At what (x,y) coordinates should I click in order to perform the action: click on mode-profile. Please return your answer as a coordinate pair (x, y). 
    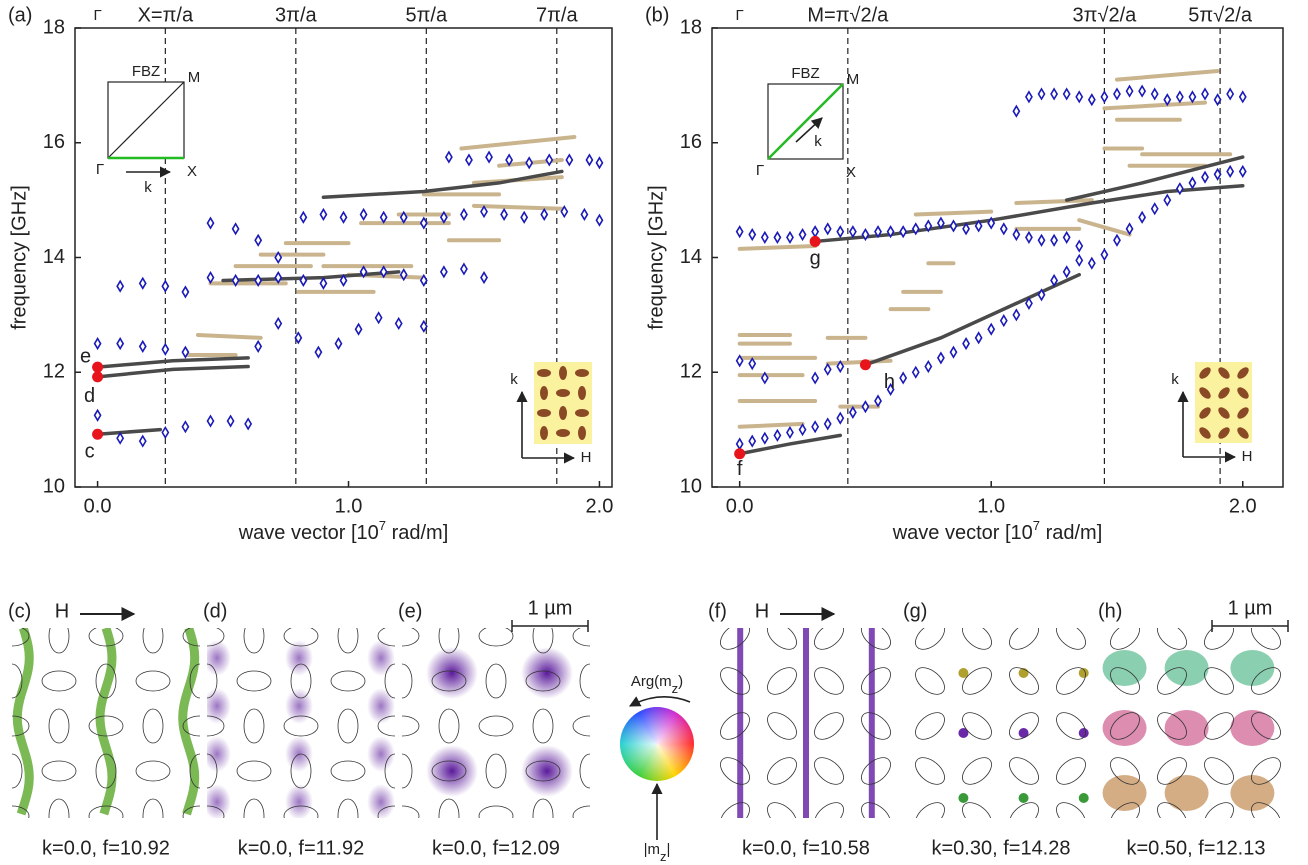
    Looking at the image, I should click on (1205, 723).